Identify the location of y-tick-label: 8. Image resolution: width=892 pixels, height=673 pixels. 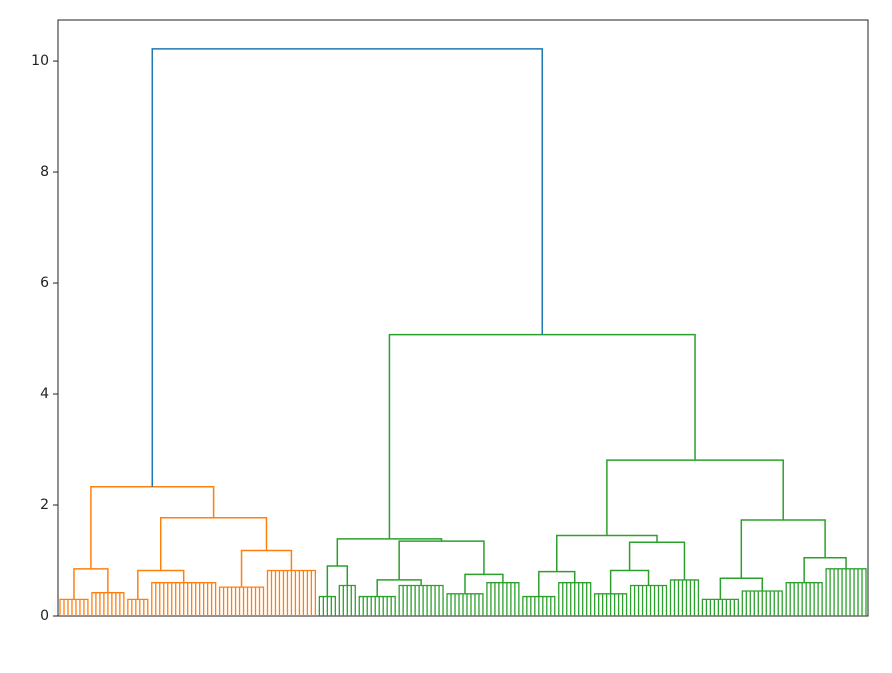
(44, 172).